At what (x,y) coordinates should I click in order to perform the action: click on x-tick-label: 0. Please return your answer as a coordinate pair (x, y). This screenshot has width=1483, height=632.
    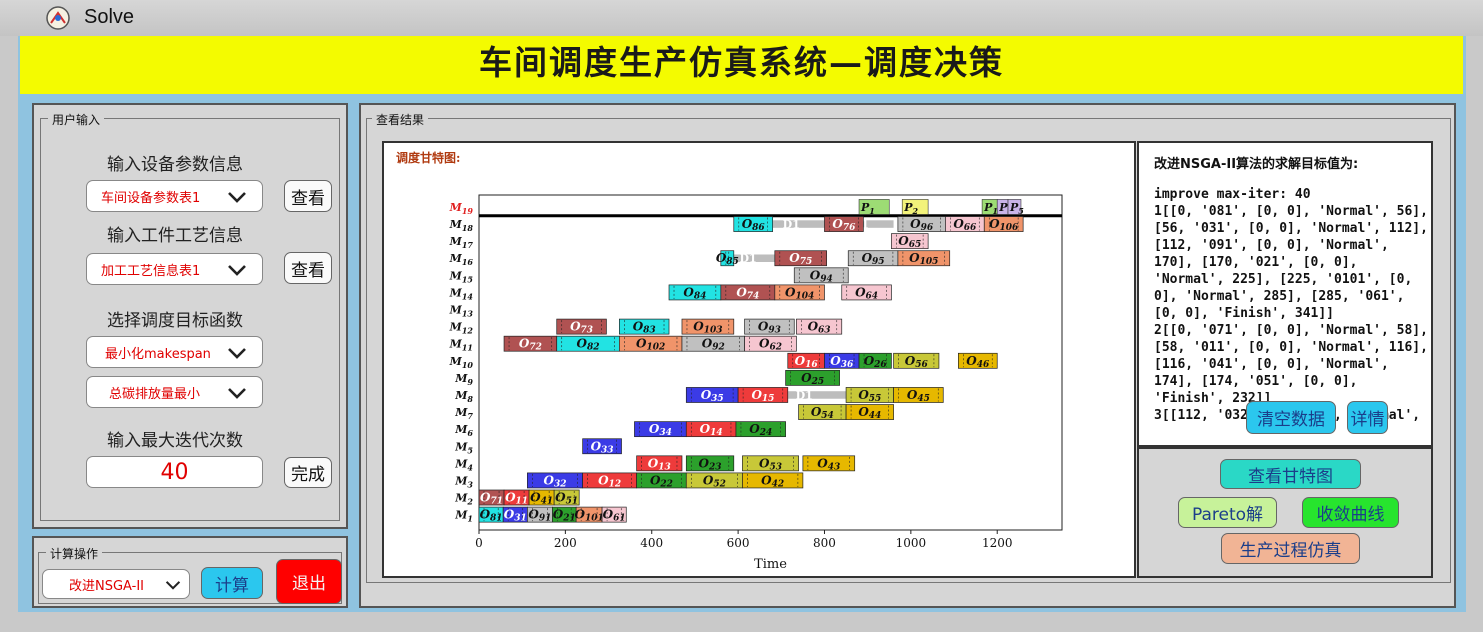
    Looking at the image, I should click on (479, 543).